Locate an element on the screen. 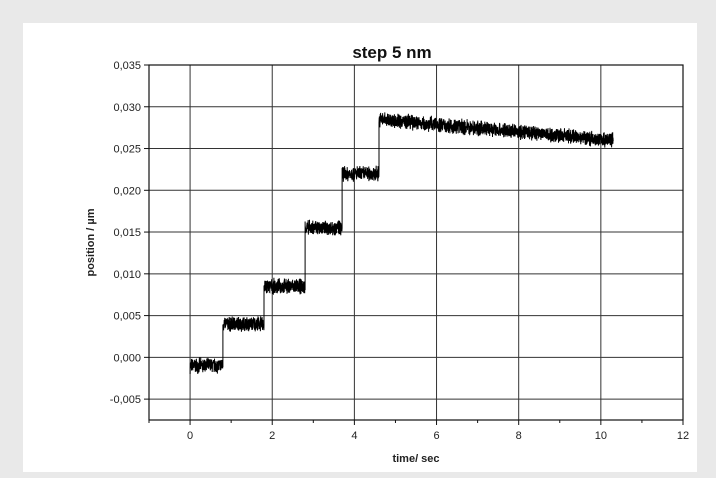 Image resolution: width=716 pixels, height=478 pixels. x-tick-label: 2 is located at coordinates (272, 436).